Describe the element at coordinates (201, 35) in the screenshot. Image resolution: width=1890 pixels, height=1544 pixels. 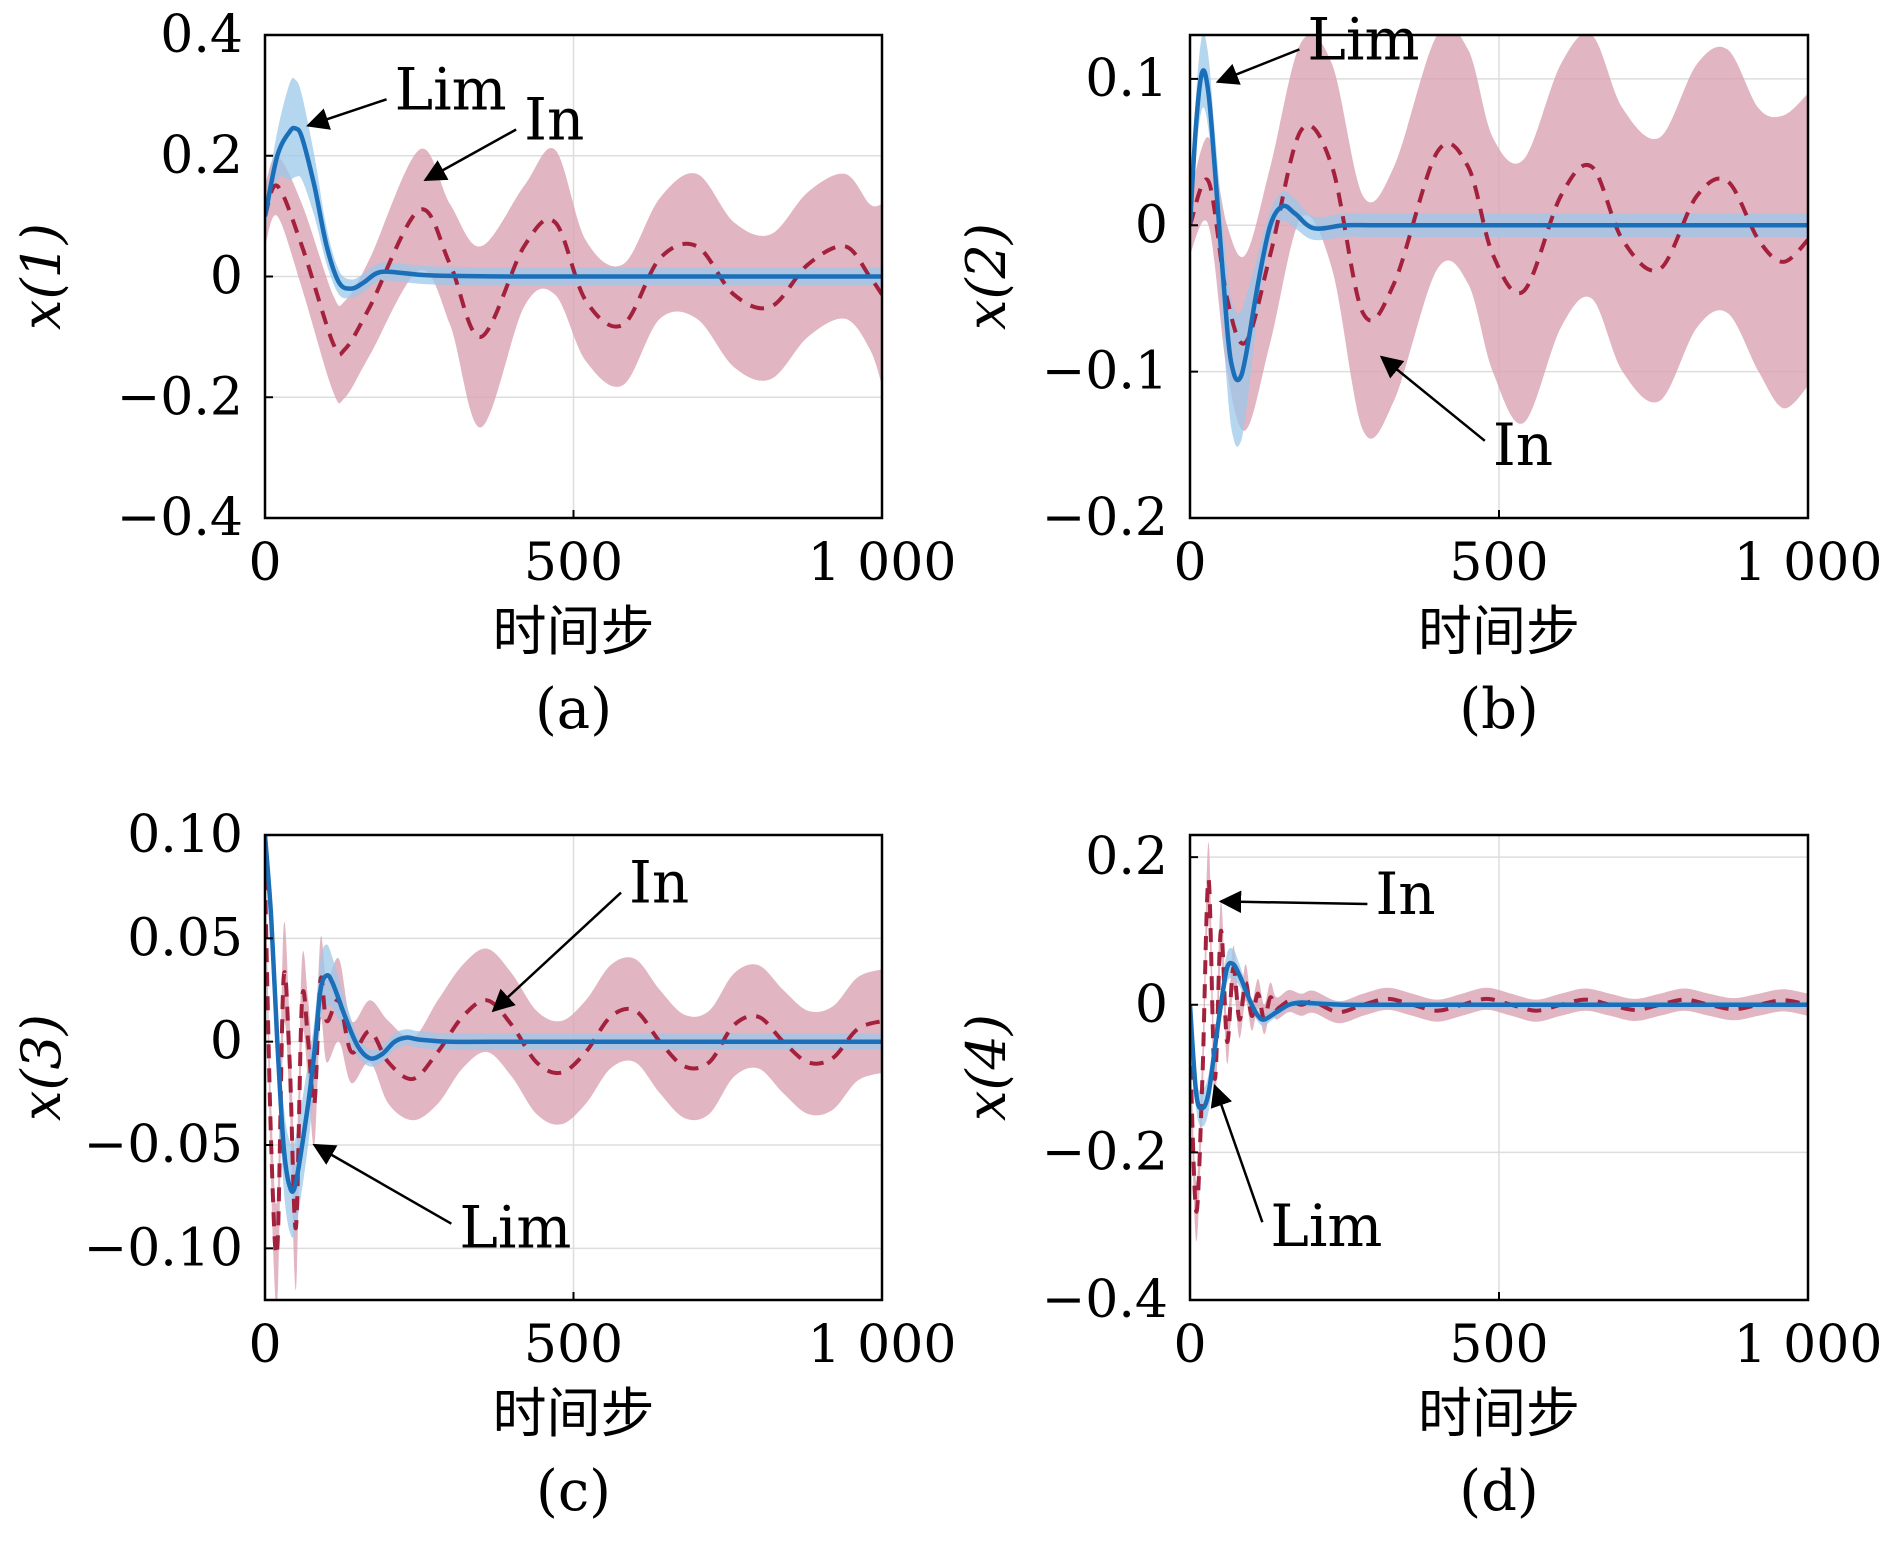
I see `y-tick-label: 0.4` at that location.